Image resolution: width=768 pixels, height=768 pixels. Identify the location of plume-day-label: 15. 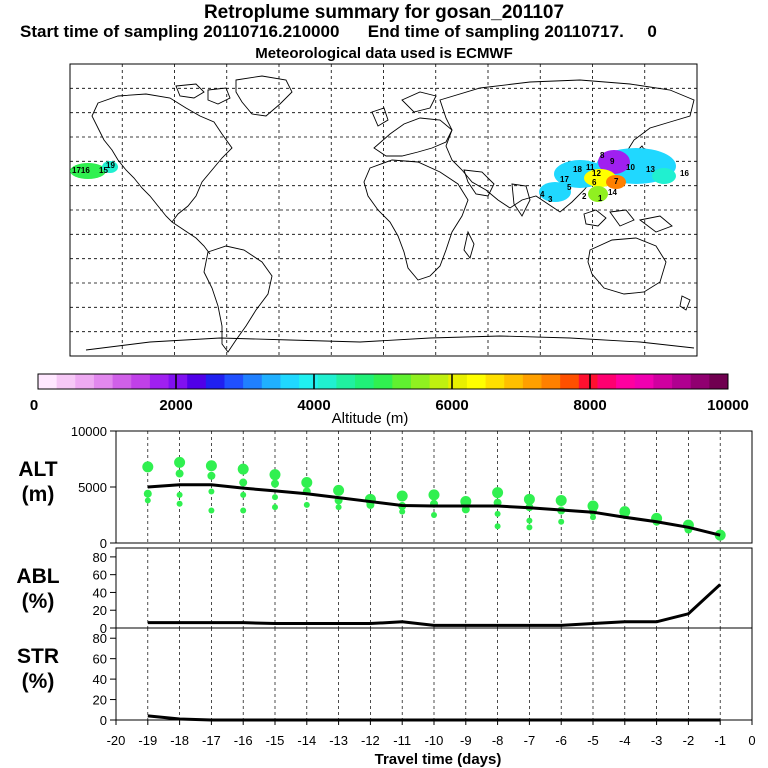
(103, 170).